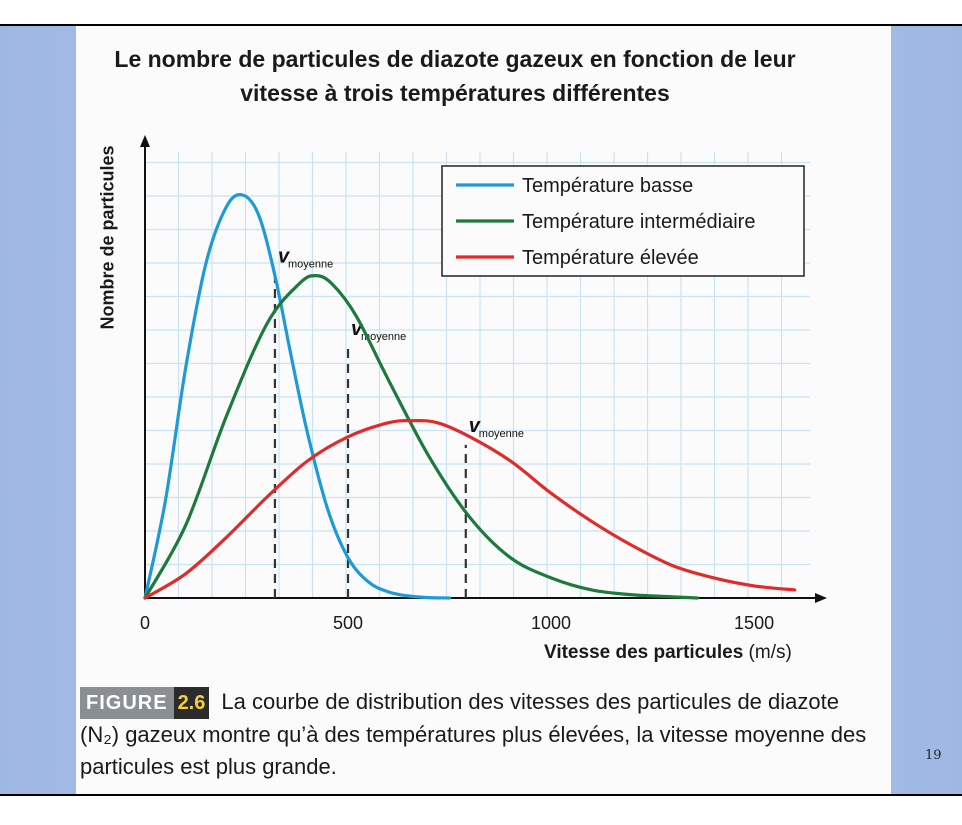  Describe the element at coordinates (770, 652) in the screenshot. I see `x-axis-unit: (m/s)` at that location.